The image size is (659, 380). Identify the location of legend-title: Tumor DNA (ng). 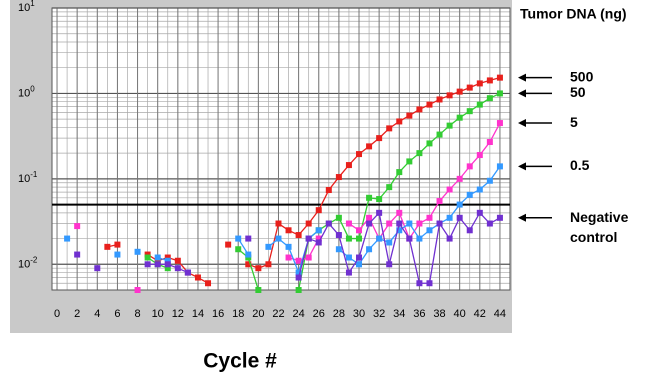
(573, 14).